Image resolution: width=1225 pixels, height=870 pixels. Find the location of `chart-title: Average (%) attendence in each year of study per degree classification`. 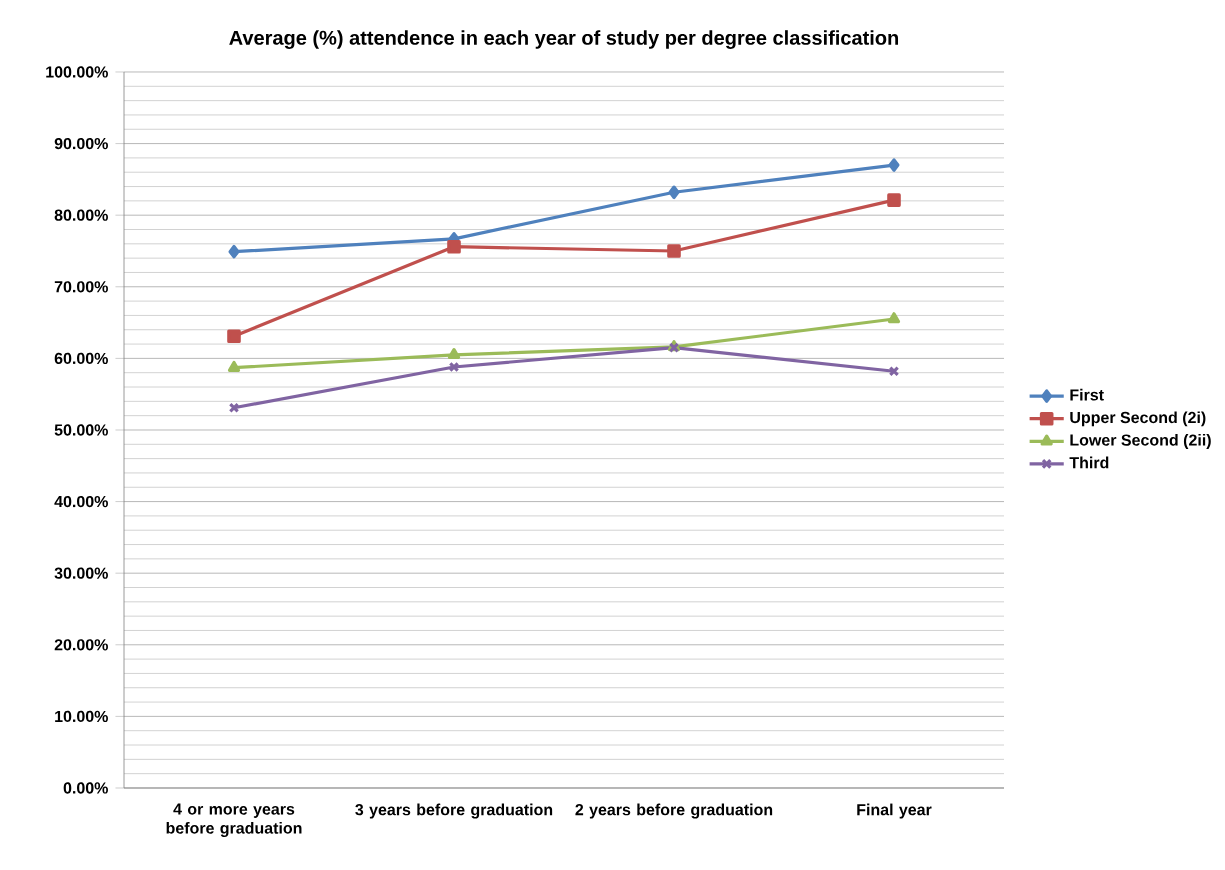

chart-title: Average (%) attendence in each year of study per degree classification is located at coordinates (564, 39).